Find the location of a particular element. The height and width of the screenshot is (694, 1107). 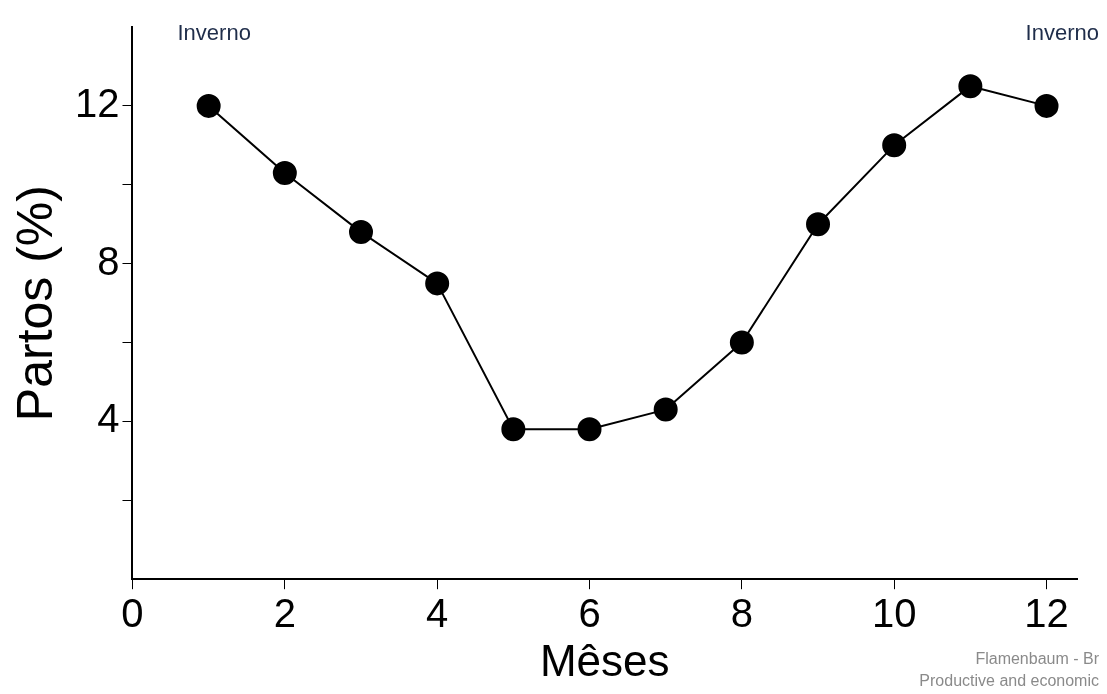

text: Productive and economic is located at coordinates (1009, 681).